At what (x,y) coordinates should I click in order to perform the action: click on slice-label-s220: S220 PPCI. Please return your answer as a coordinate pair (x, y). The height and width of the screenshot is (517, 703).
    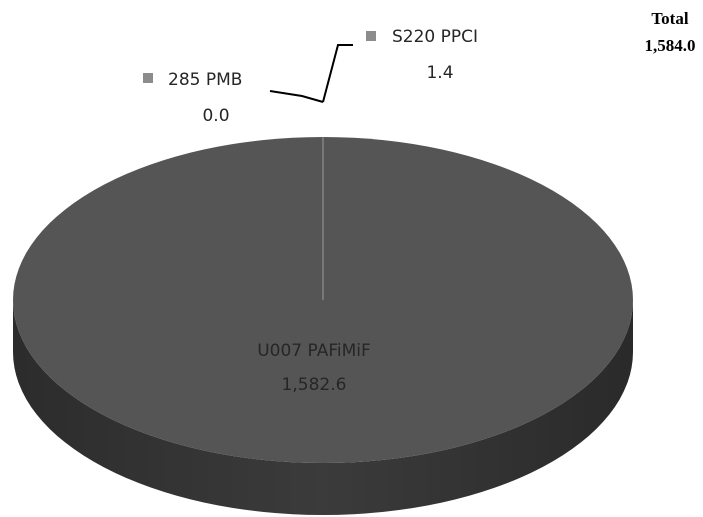
    Looking at the image, I should click on (435, 37).